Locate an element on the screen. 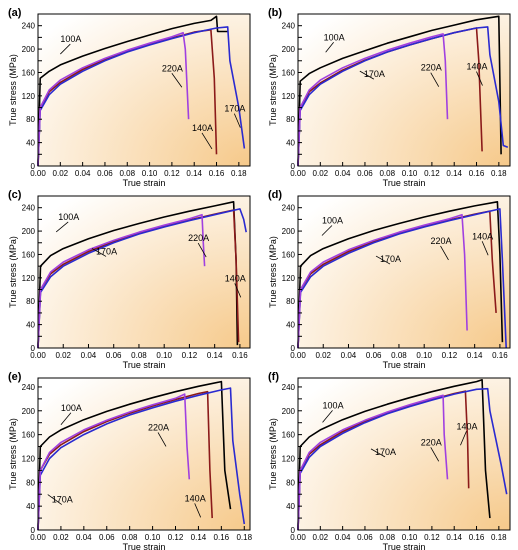 The image size is (518, 550). x-tick-label: 0.18 is located at coordinates (499, 537).